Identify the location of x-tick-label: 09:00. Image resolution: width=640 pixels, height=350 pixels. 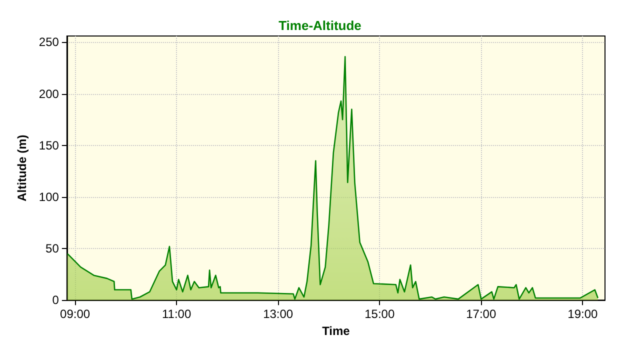
(75, 314).